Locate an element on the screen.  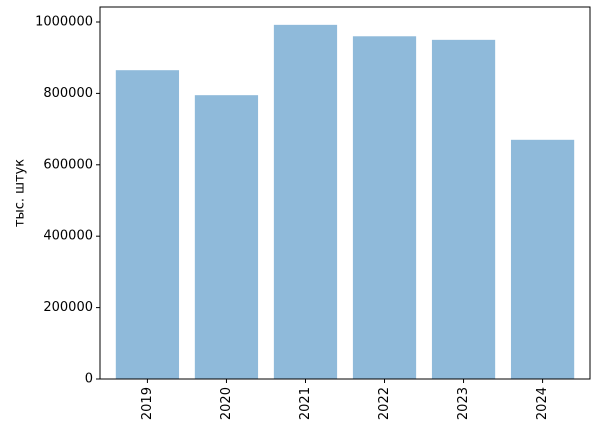
x-tick-label: 2019 is located at coordinates (147, 403).